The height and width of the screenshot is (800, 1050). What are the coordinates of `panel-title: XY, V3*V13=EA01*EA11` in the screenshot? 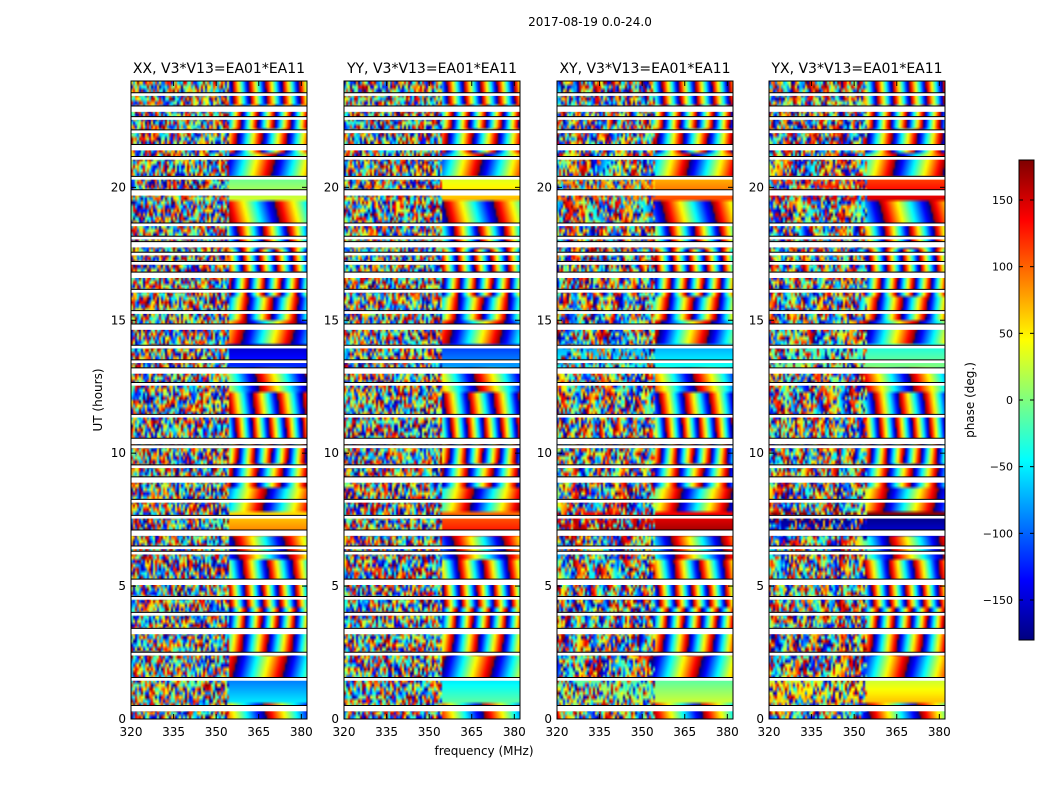 It's located at (644, 69).